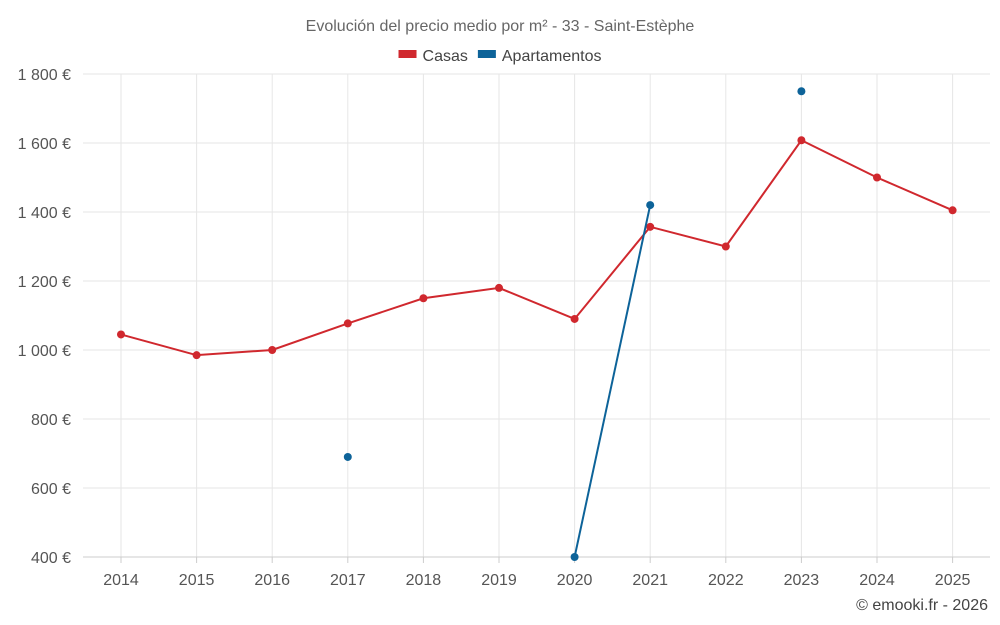 The width and height of the screenshot is (1000, 625). I want to click on x-tick-label: 2025, so click(953, 580).